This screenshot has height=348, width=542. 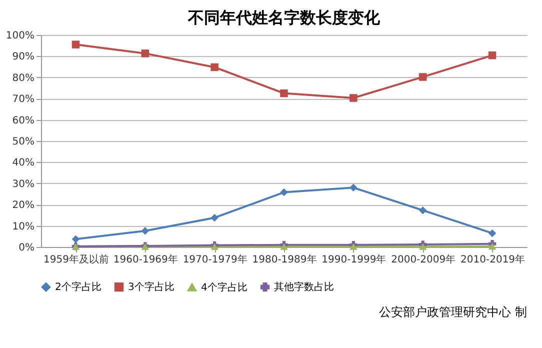 I want to click on legend-label: 其他字数占比, so click(x=304, y=287).